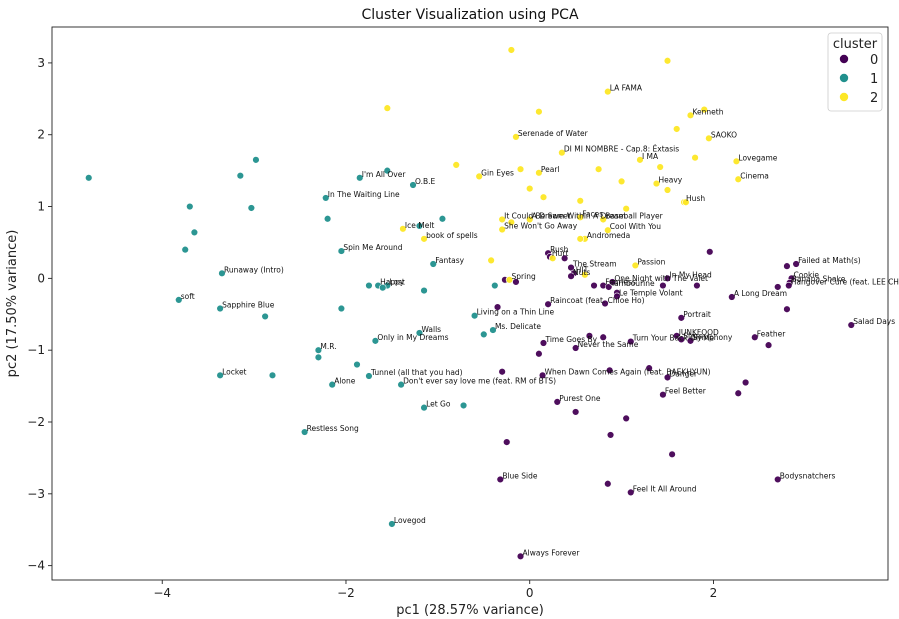 The image size is (899, 619). I want to click on point-label: Kenneth, so click(707, 111).